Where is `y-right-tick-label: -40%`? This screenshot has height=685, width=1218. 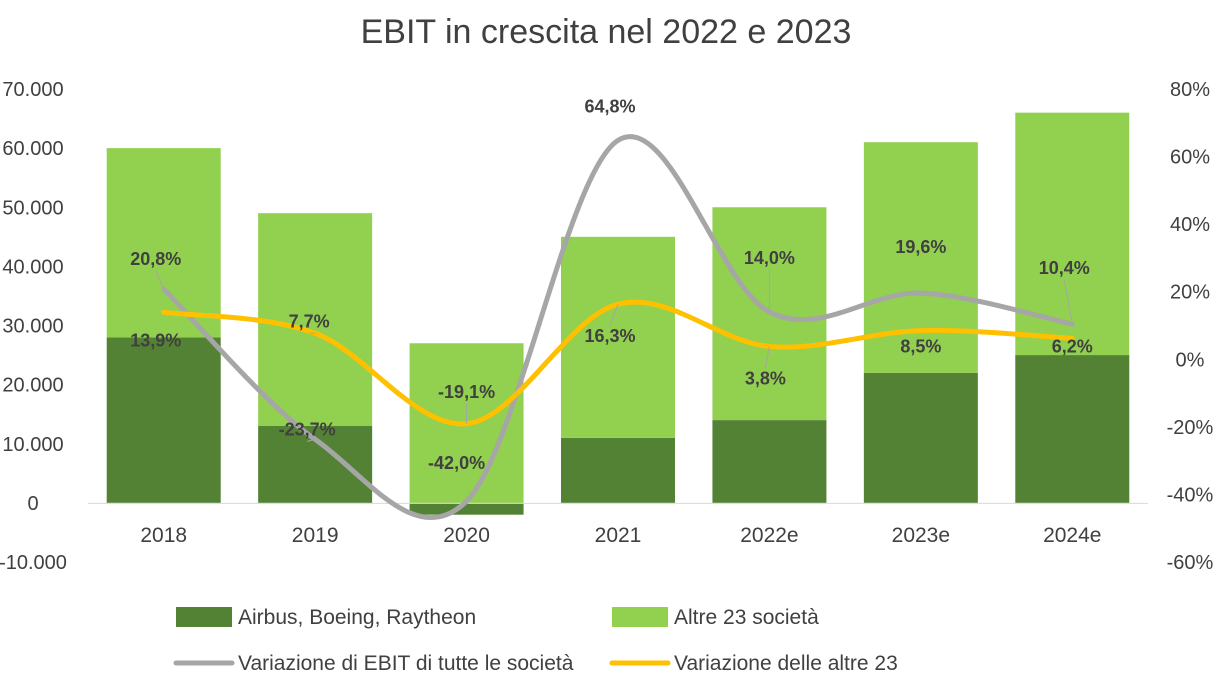 y-right-tick-label: -40% is located at coordinates (1190, 495).